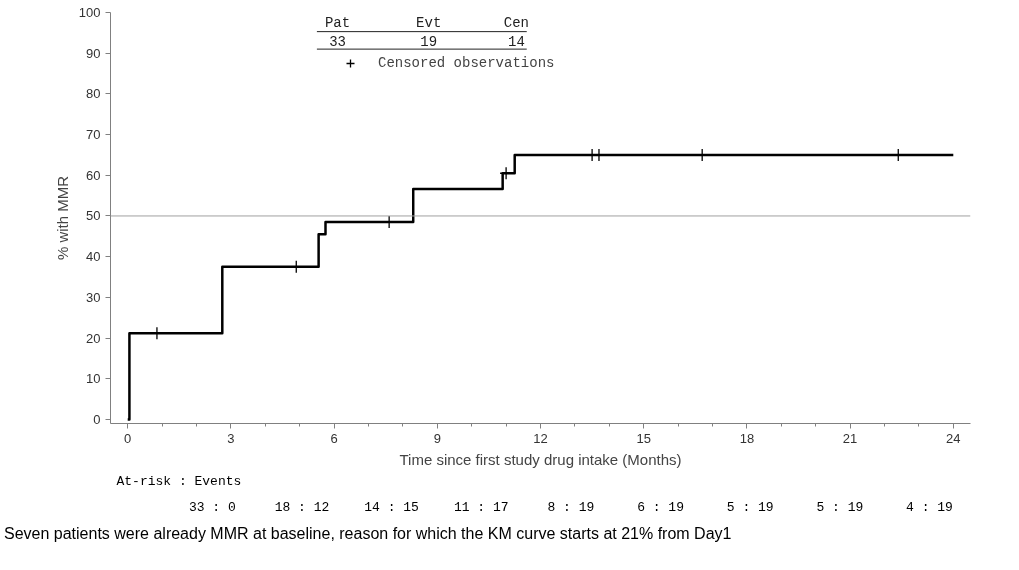 The width and height of the screenshot is (1019, 570). I want to click on text: 6 : 19, so click(660, 508).